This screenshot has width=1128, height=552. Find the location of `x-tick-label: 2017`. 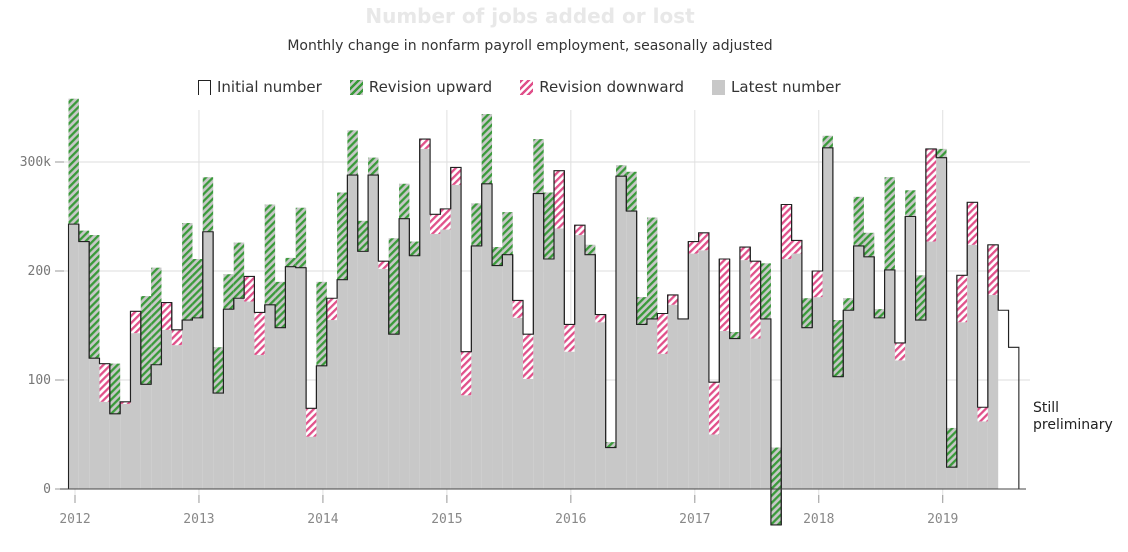

x-tick-label: 2017 is located at coordinates (694, 519).